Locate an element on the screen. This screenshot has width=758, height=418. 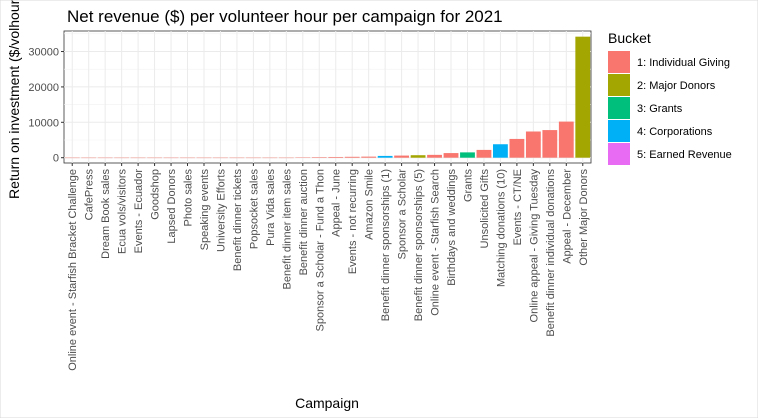
x-tick-label: Unsolicited Gifts is located at coordinates (485, 209).